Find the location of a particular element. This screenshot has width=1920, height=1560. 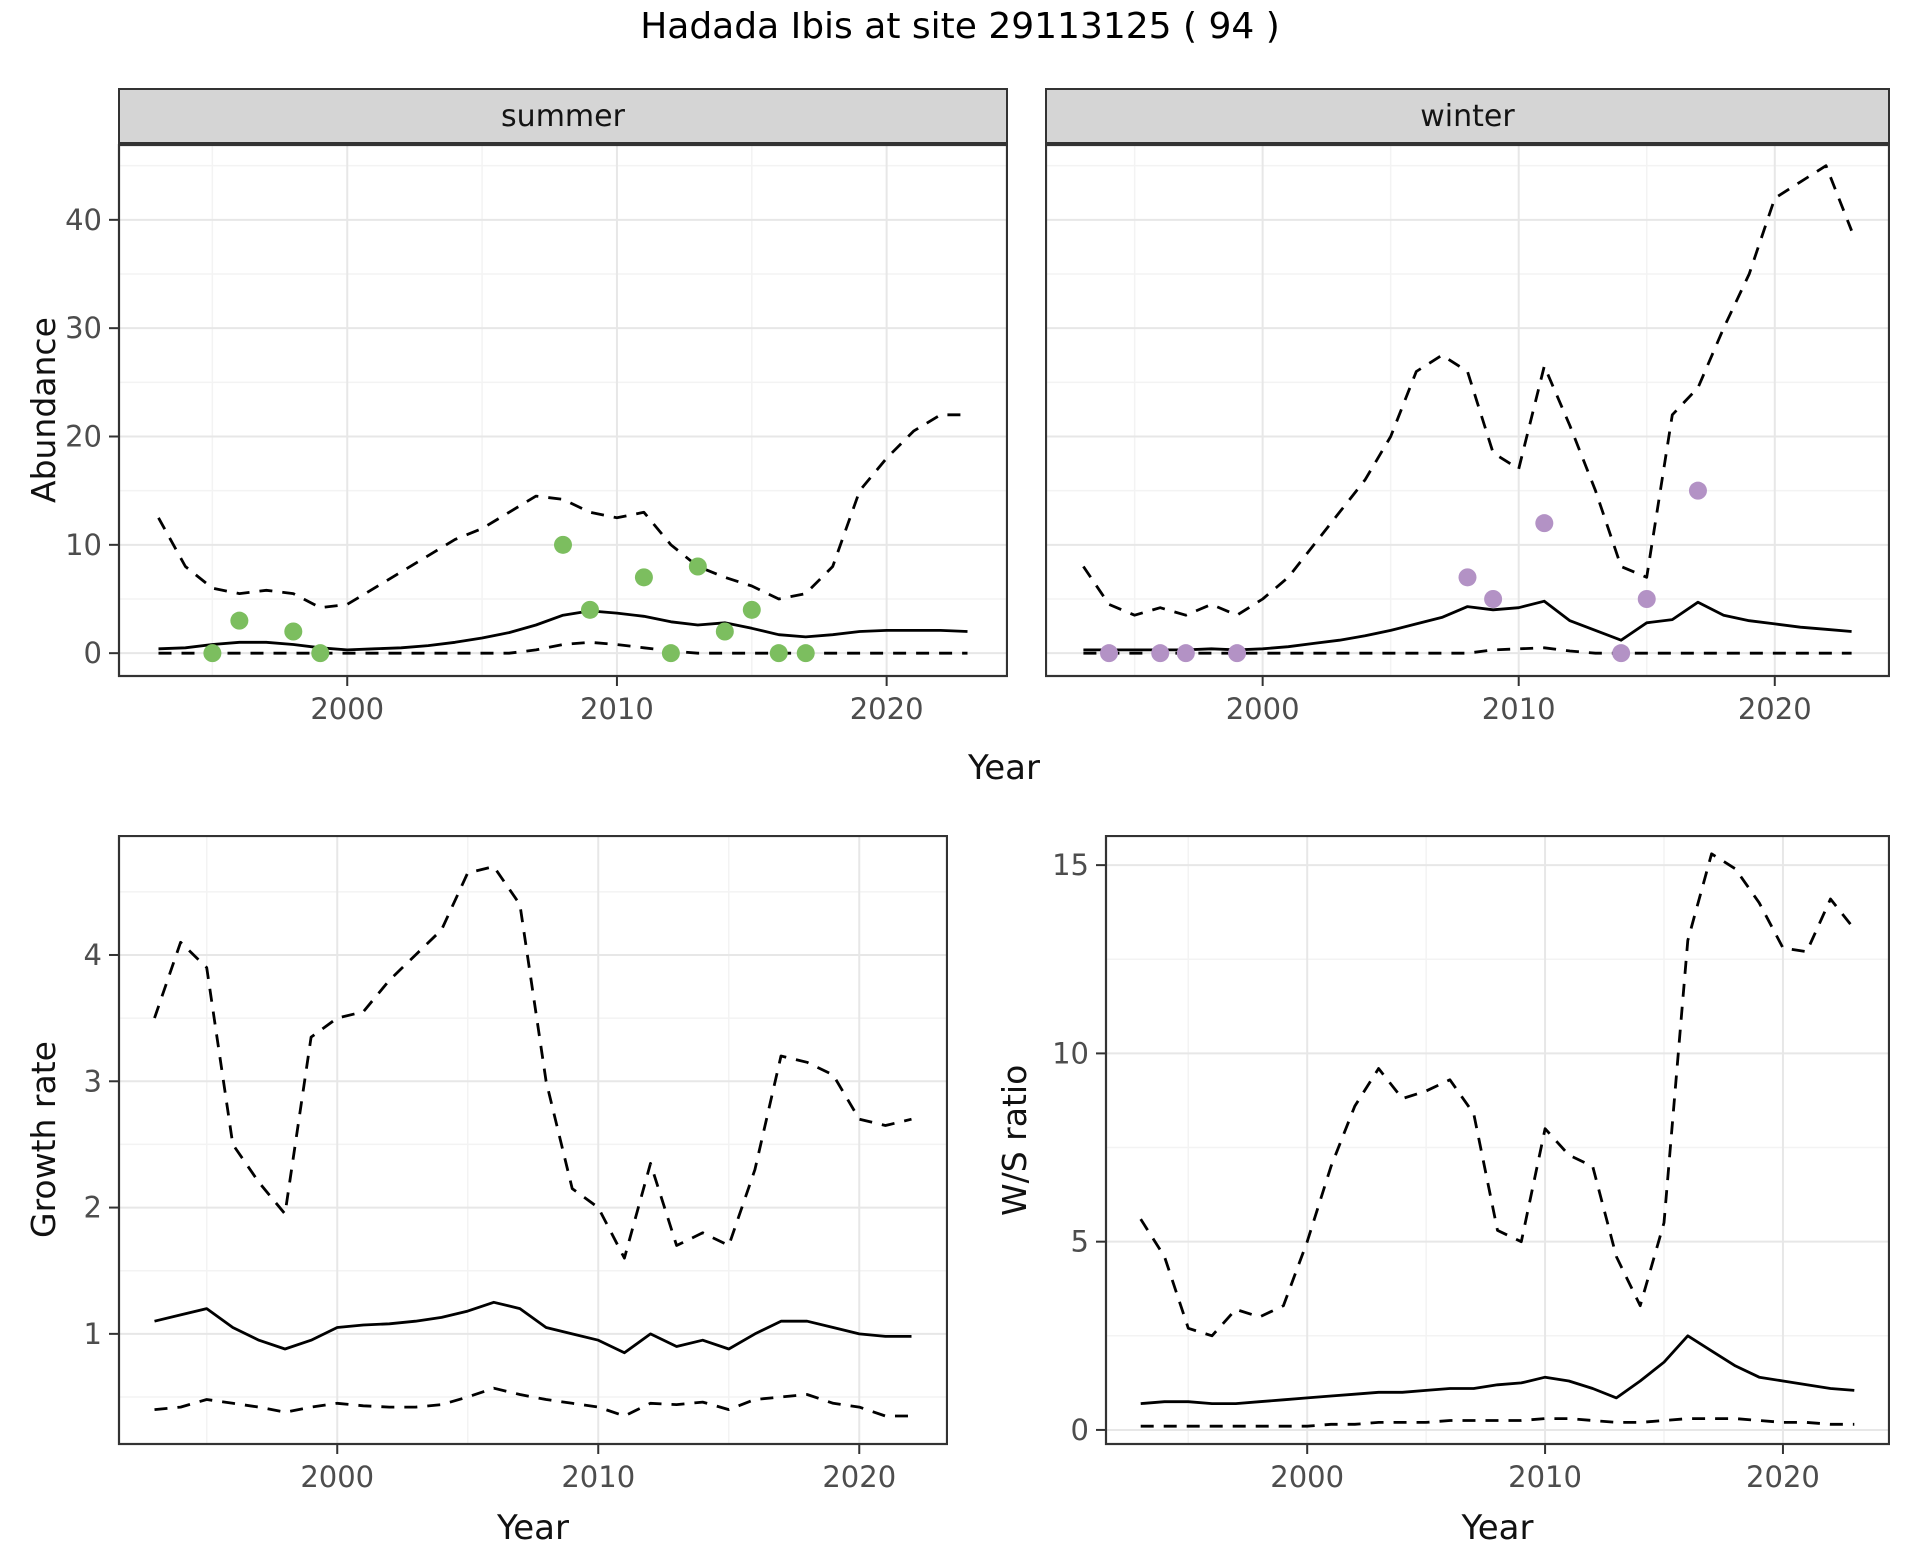

ws-ratio-axis-title: W/S ratio is located at coordinates (1014, 1140).